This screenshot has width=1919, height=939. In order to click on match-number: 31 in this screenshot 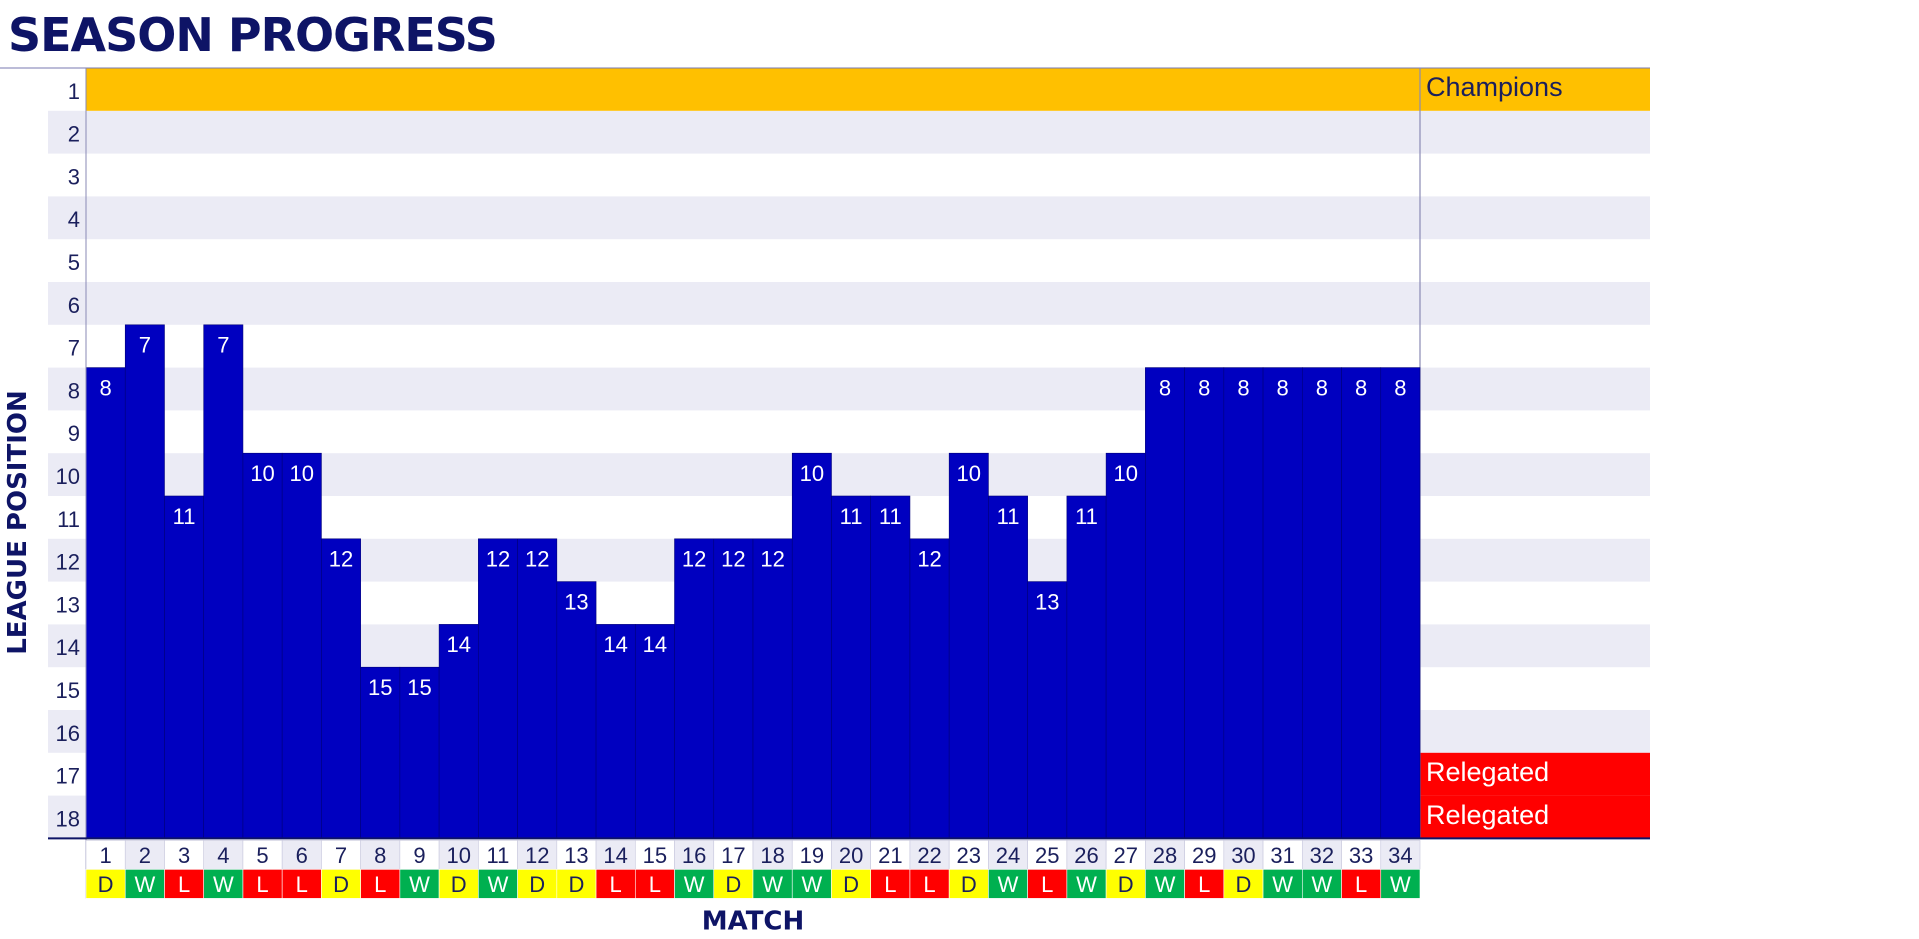, I will do `click(1282, 855)`.